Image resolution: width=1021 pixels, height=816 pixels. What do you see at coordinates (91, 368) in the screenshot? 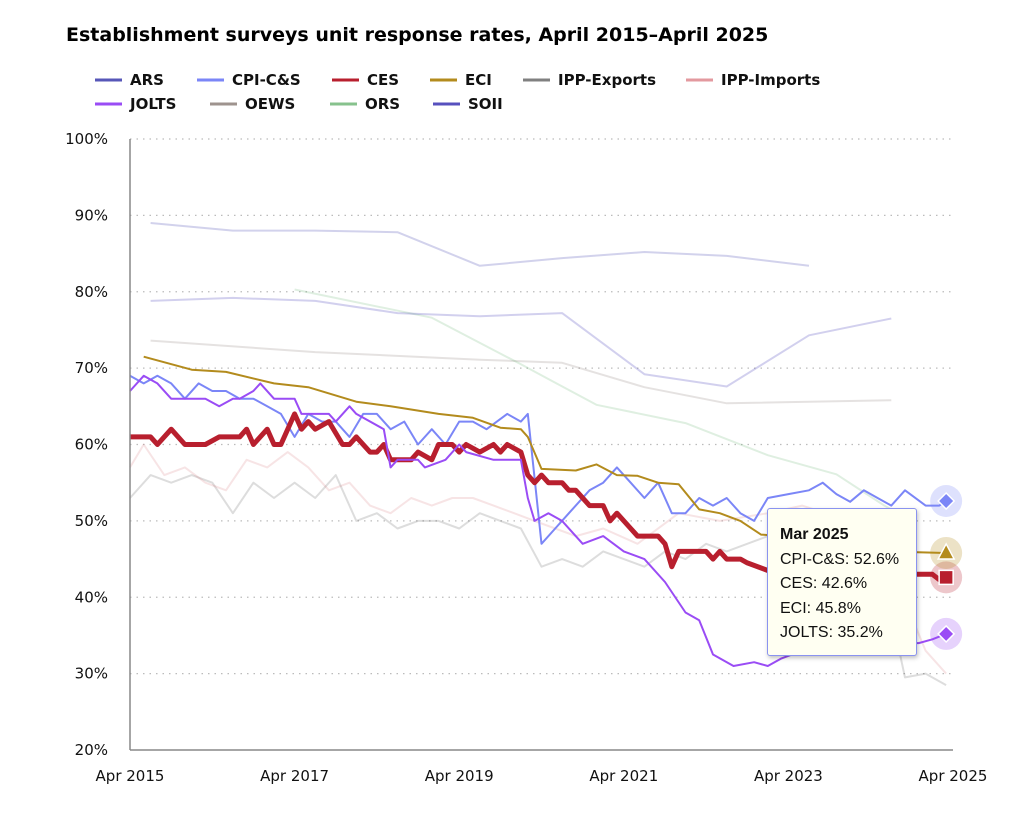
I see `y-tick-label: 70%` at bounding box center [91, 368].